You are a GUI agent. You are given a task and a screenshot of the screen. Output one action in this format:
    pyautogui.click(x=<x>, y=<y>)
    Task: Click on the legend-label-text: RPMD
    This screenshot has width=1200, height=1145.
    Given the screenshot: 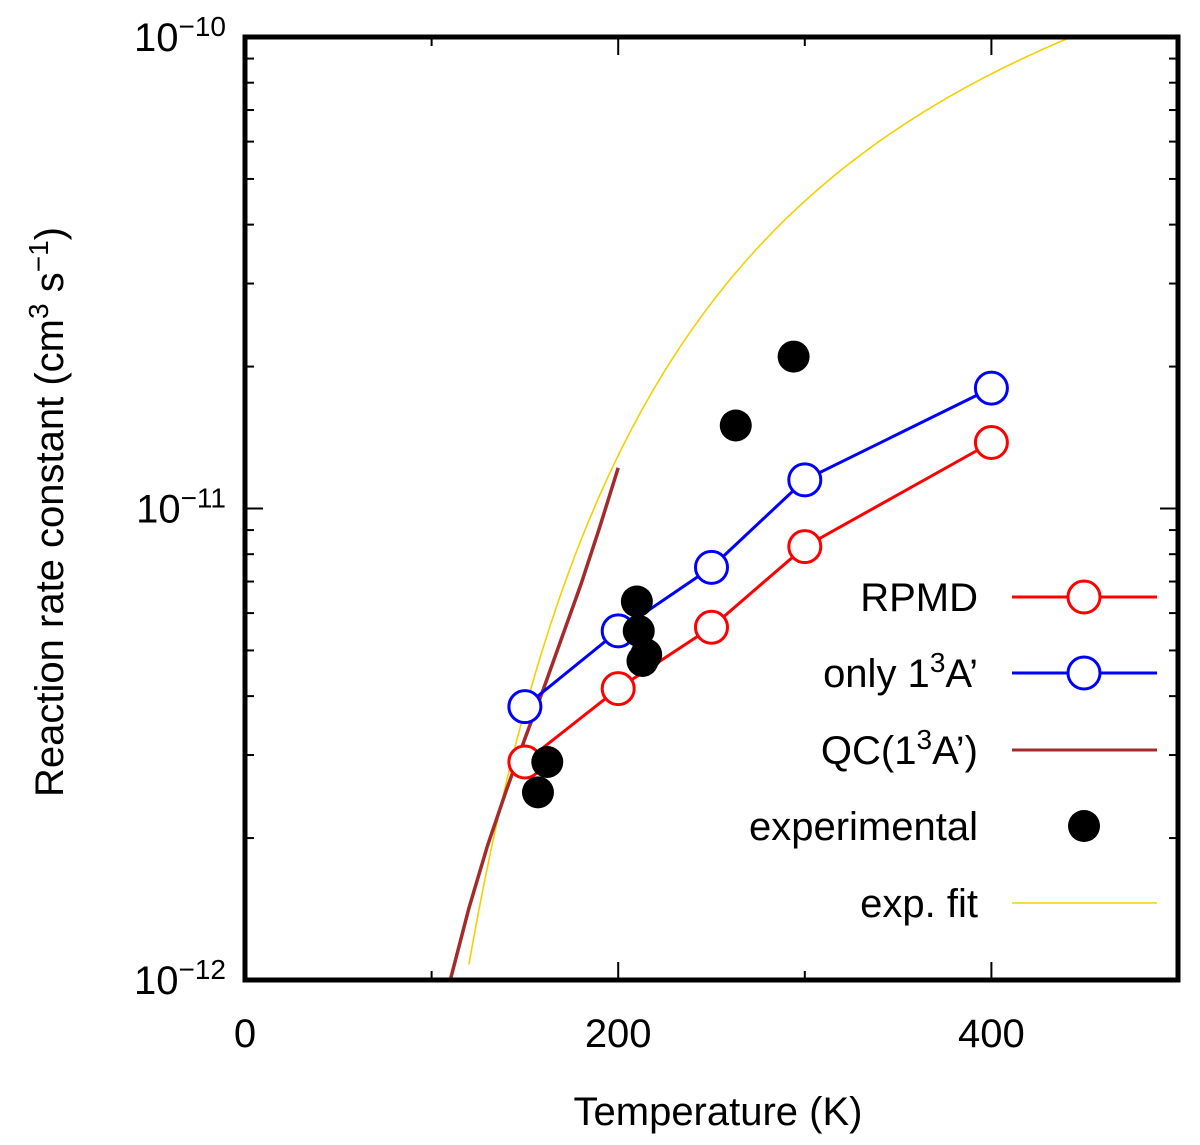 What is the action you would take?
    pyautogui.click(x=919, y=598)
    